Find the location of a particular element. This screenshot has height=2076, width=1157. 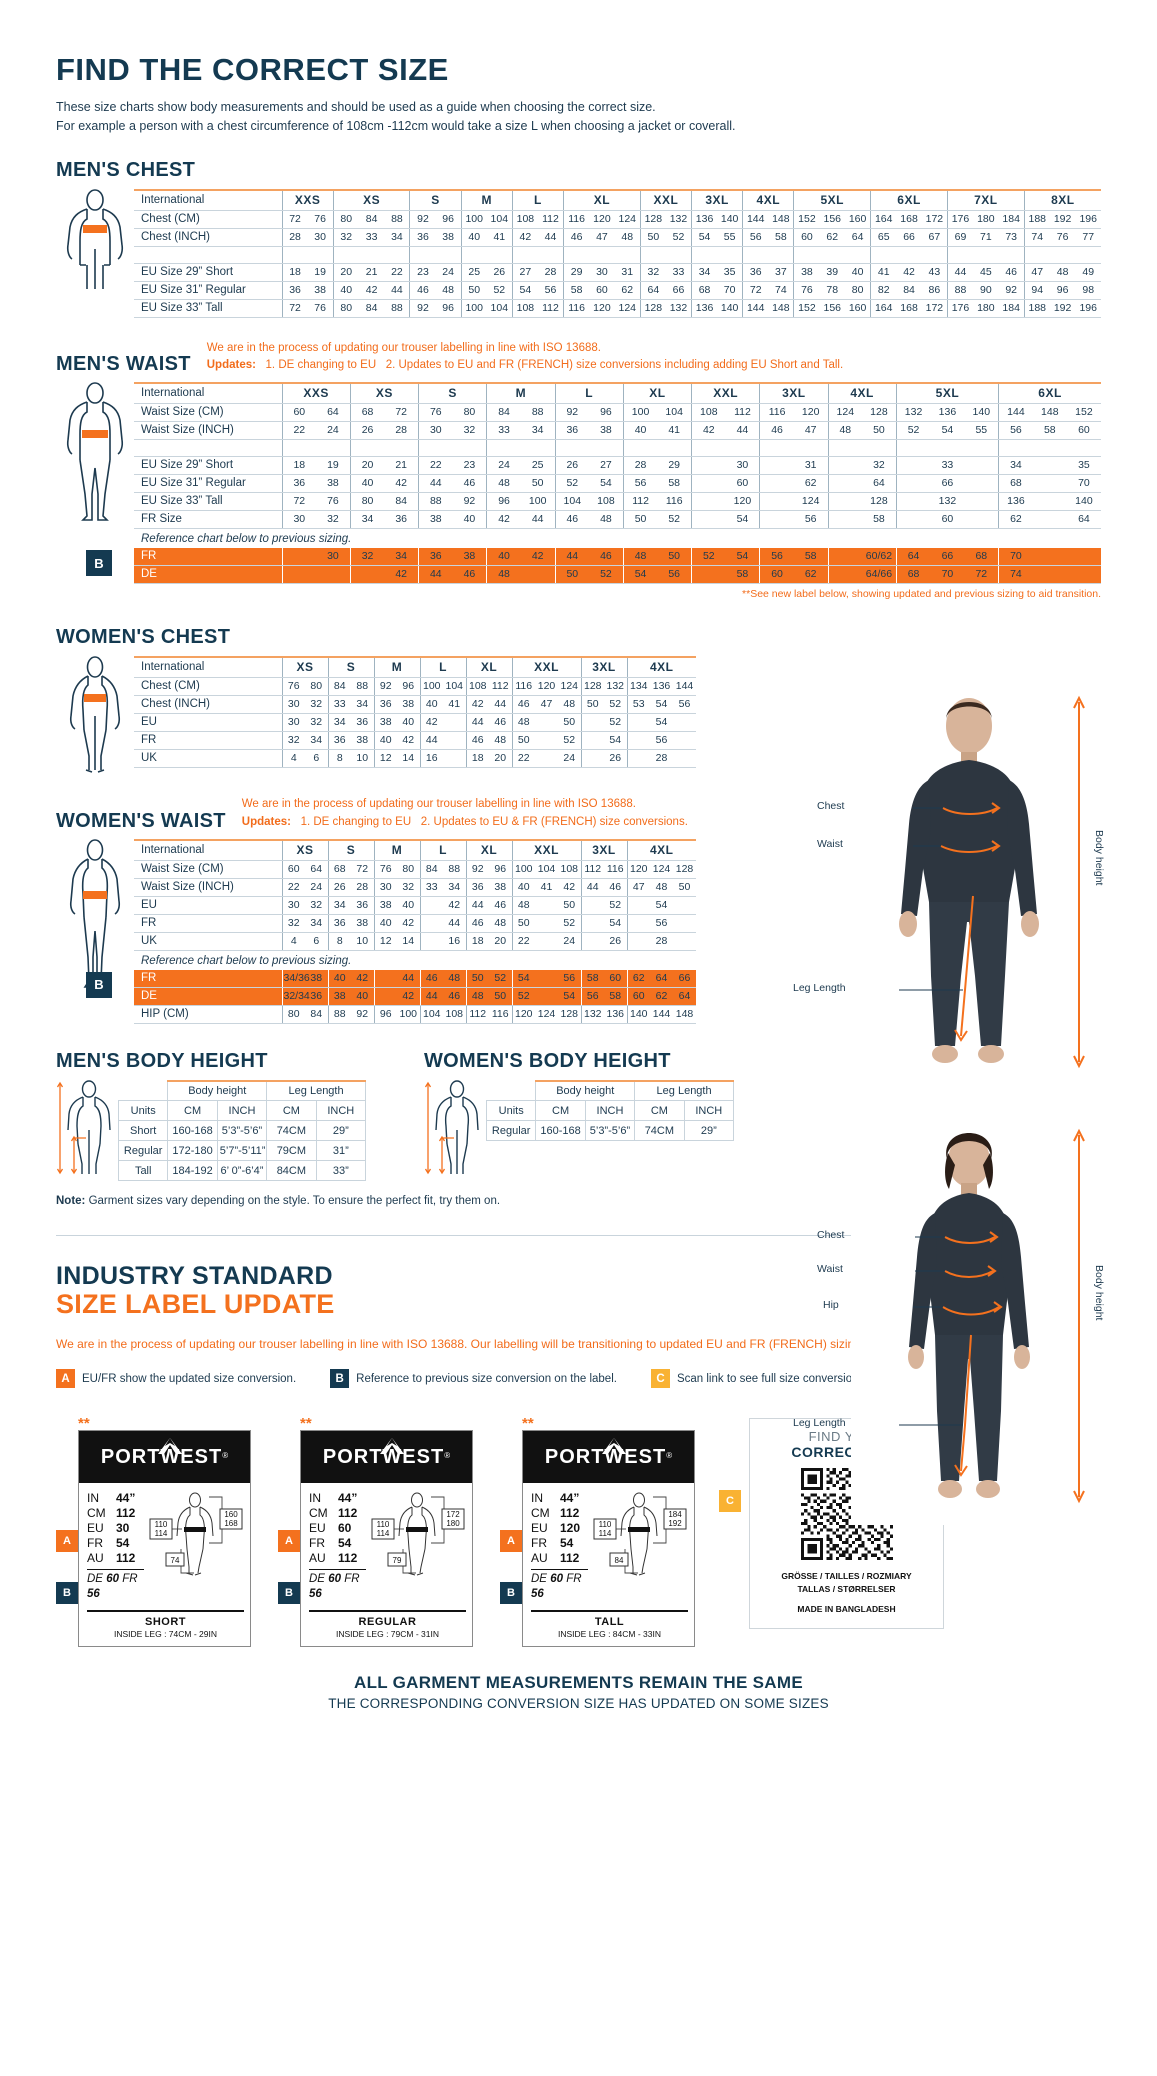

chip-b: B is located at coordinates (340, 1379).